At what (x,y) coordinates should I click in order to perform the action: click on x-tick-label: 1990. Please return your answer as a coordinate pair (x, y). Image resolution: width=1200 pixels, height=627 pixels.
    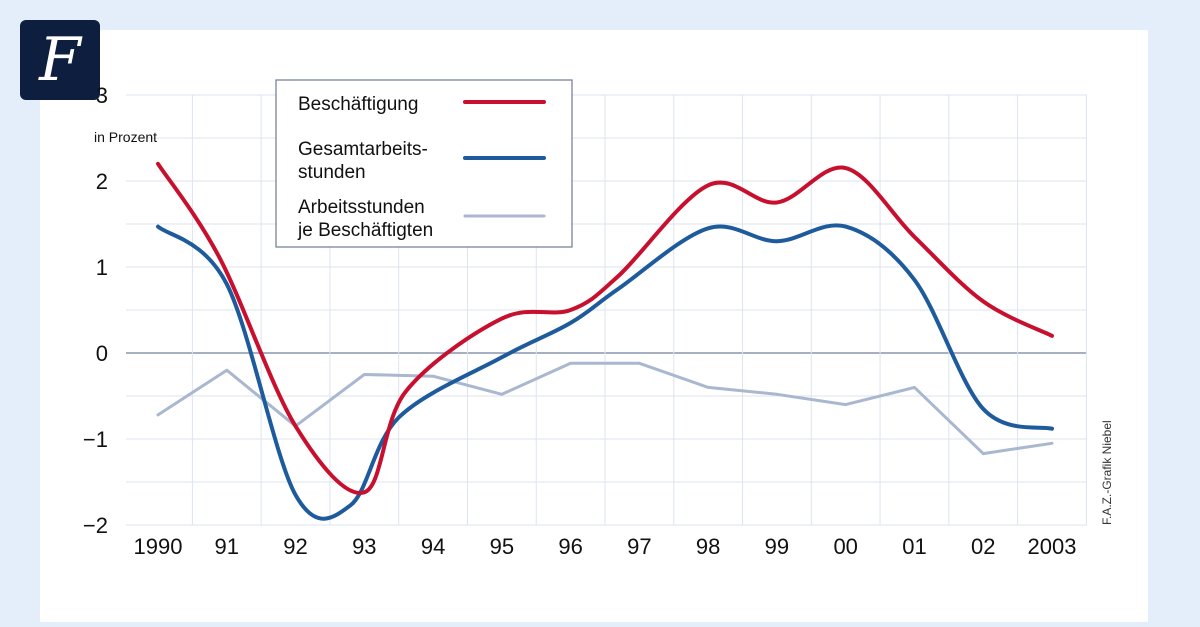
    Looking at the image, I should click on (158, 546).